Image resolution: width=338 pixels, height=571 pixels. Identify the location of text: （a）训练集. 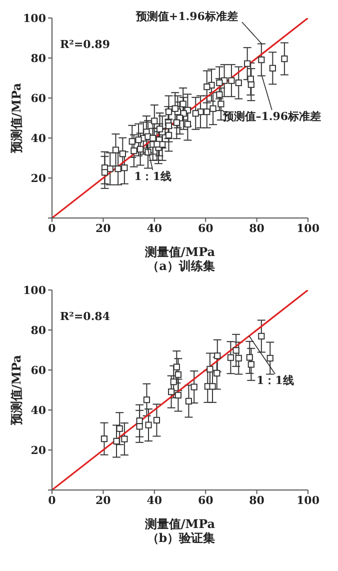
(181, 266).